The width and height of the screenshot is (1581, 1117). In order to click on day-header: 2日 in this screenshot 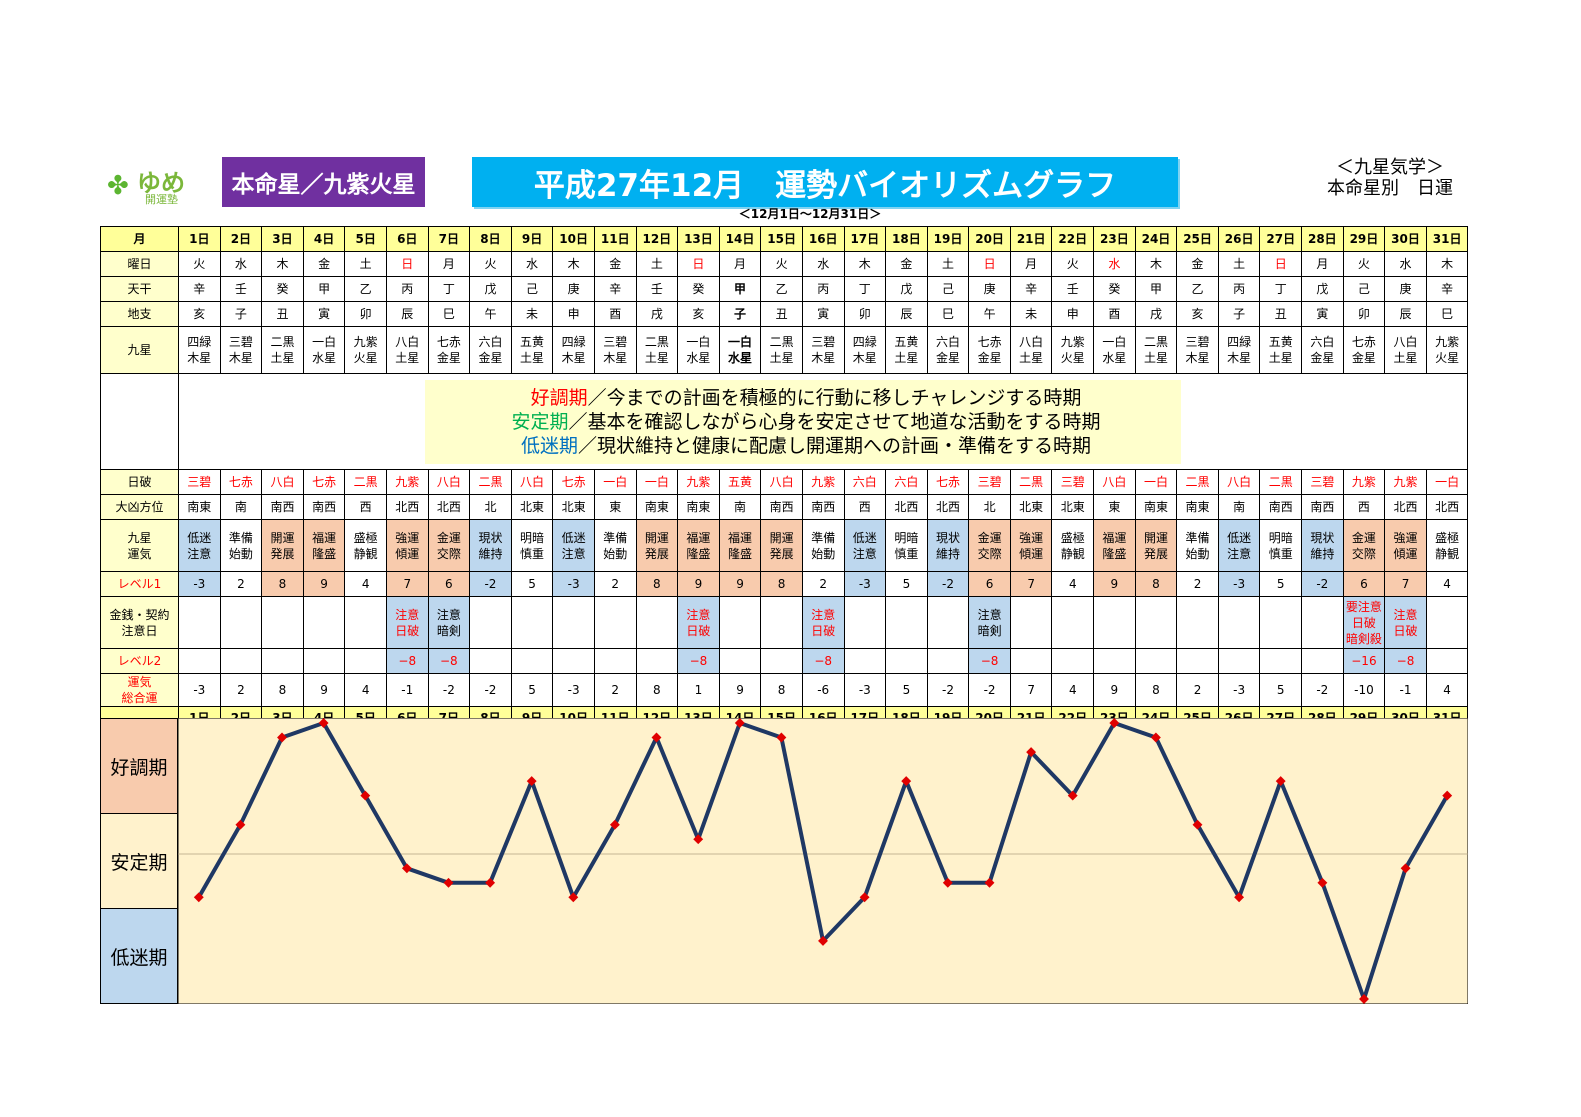, I will do `click(241, 239)`.